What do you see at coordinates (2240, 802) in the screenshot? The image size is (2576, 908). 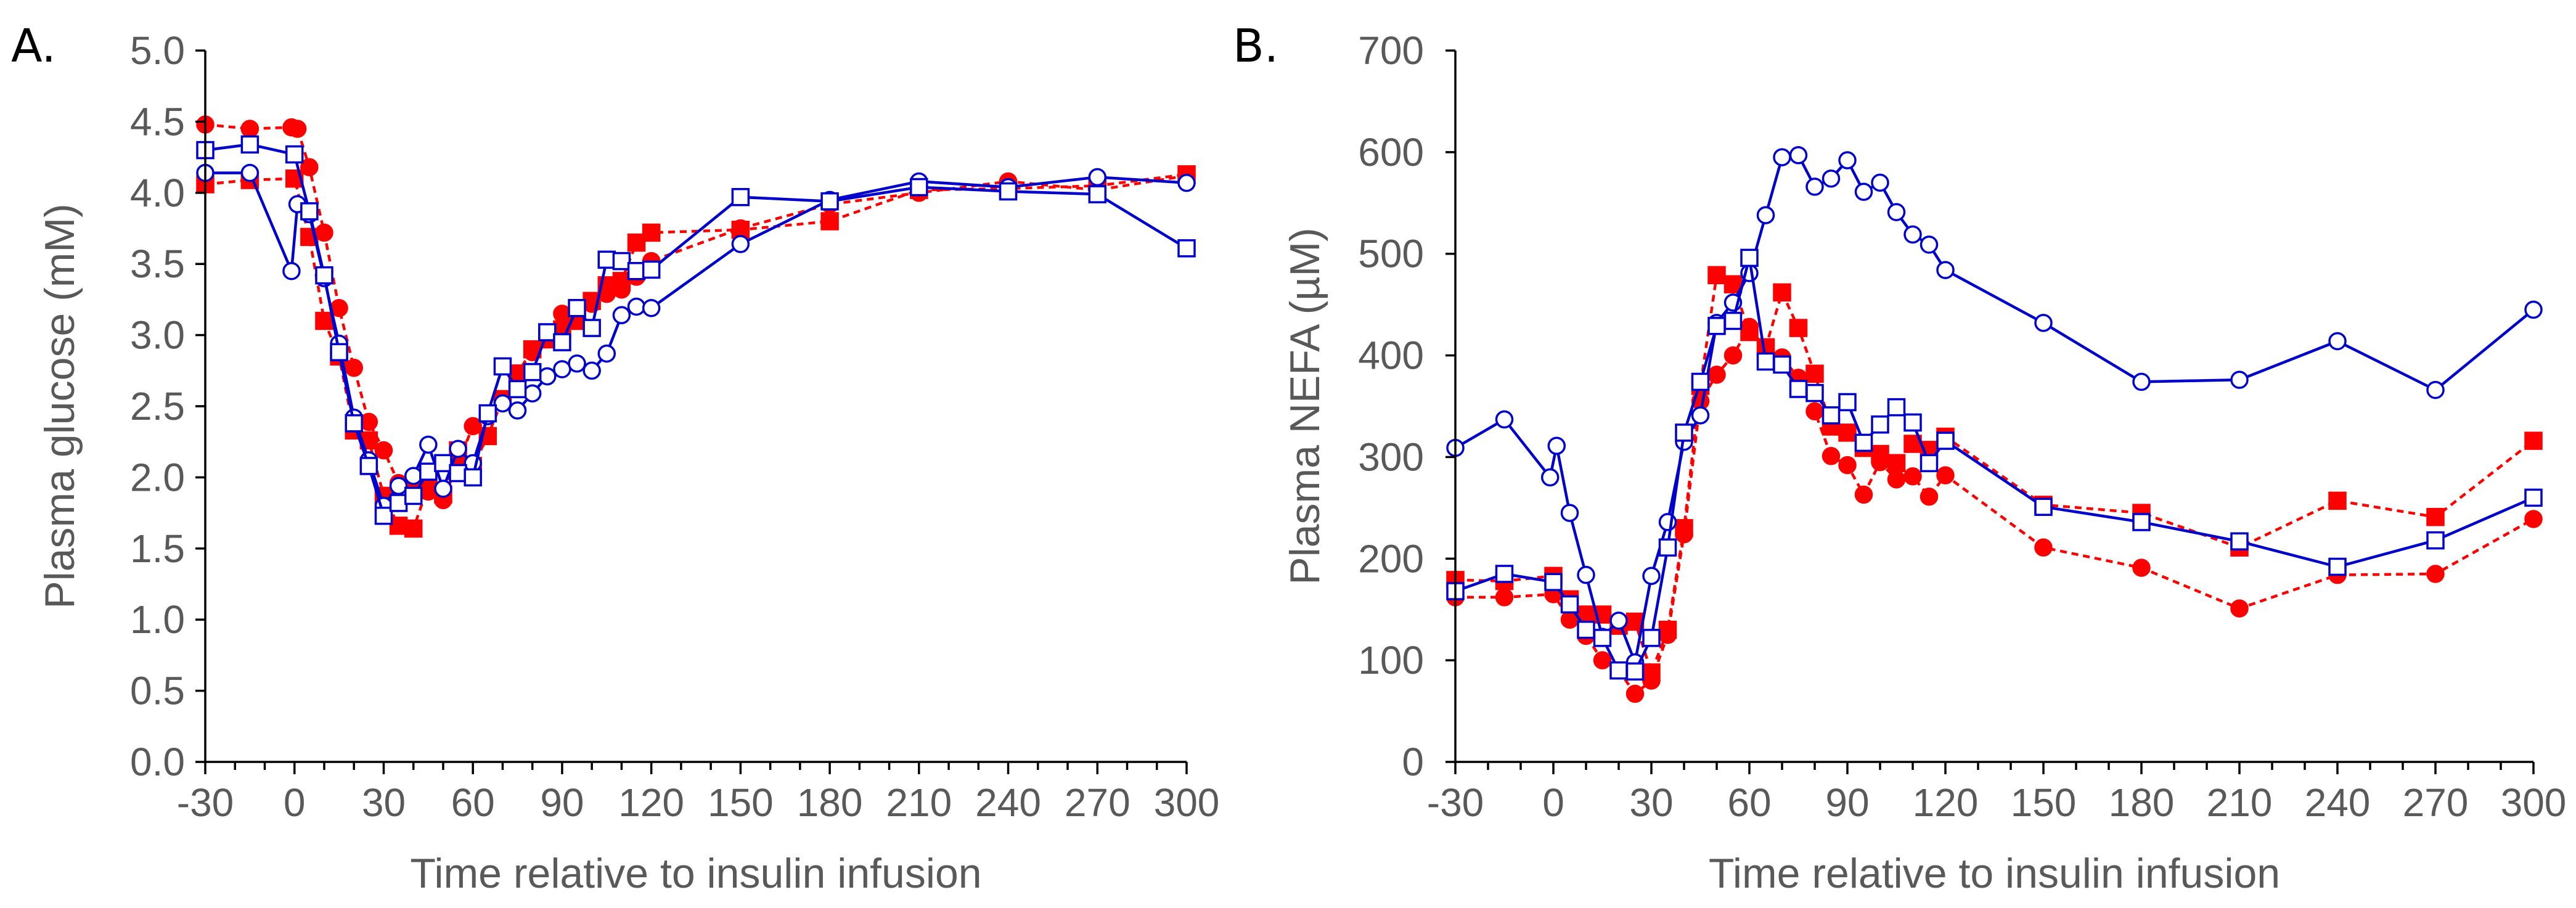 I see `panel-b-x-tick-label: 210` at bounding box center [2240, 802].